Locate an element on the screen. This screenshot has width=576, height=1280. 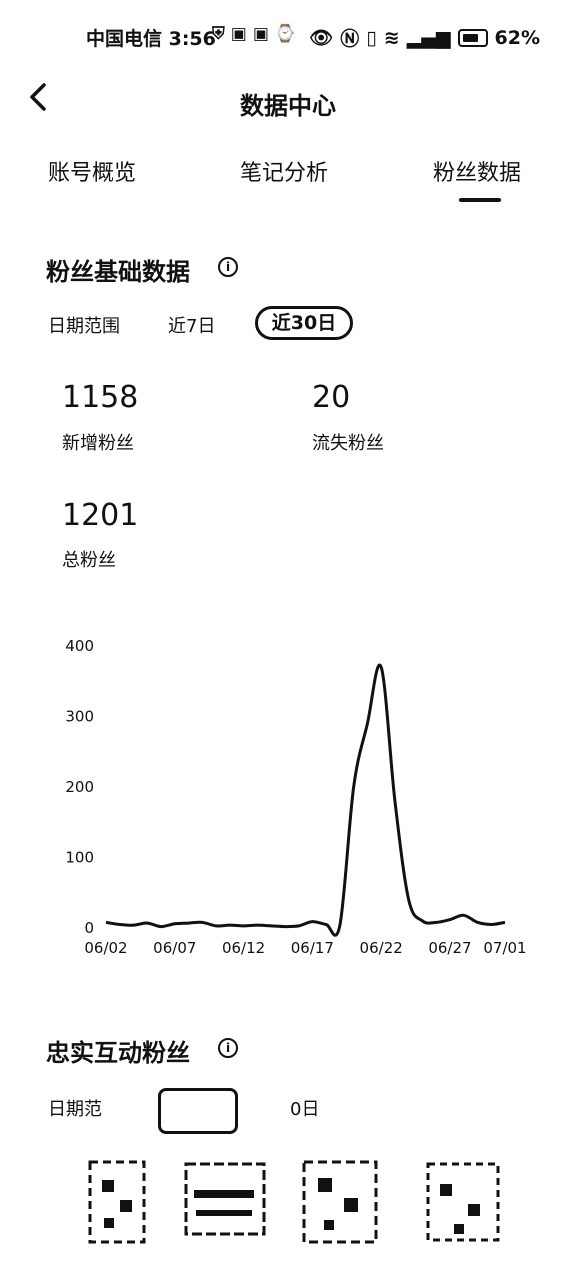
lost-fans-label: 流失粉丝 is located at coordinates (348, 443).